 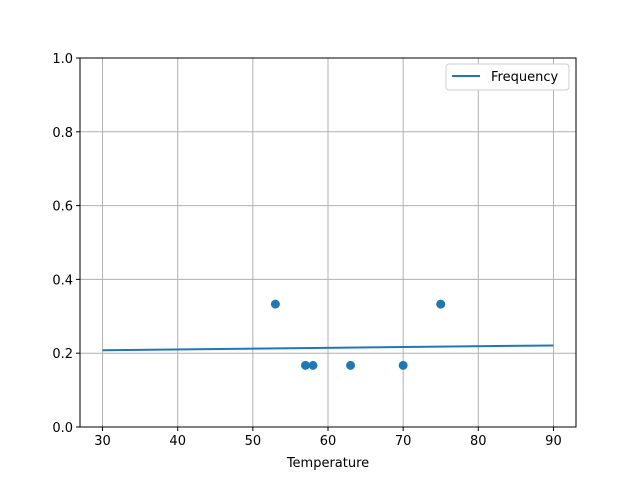 I want to click on x-tick-label: 50, so click(x=253, y=441).